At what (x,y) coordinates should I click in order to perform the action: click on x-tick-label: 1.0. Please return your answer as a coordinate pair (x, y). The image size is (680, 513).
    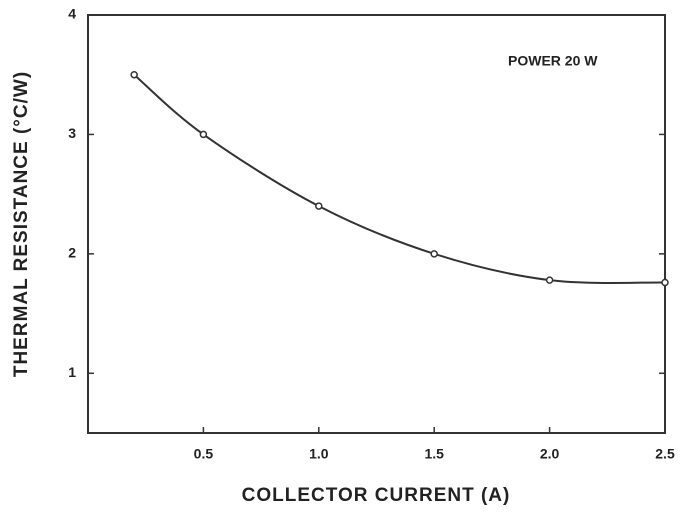
    Looking at the image, I should click on (319, 454).